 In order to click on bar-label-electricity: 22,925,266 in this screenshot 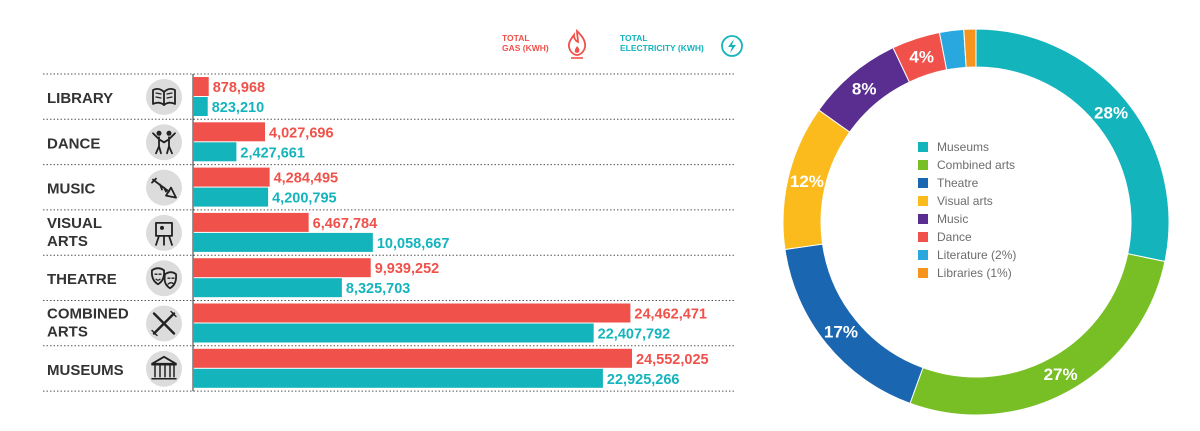, I will do `click(643, 380)`.